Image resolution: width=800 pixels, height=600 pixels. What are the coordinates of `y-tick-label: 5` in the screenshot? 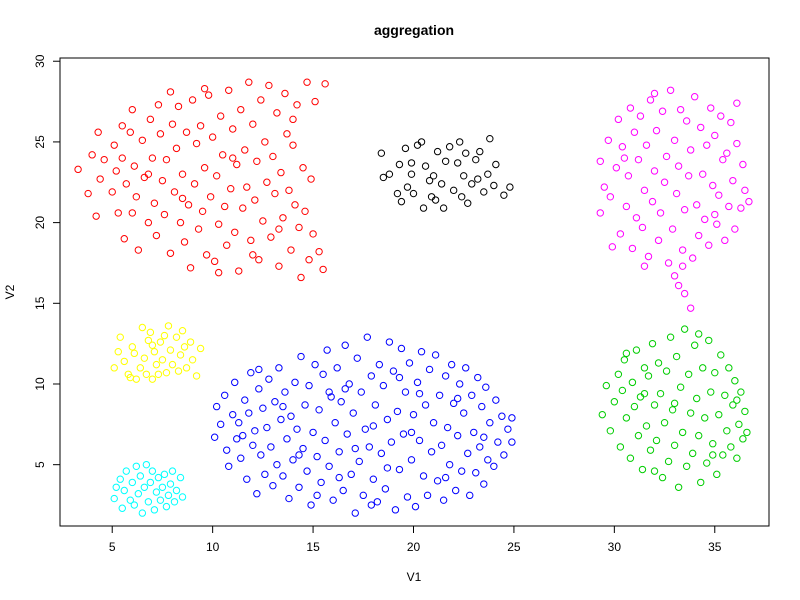 It's located at (40, 464).